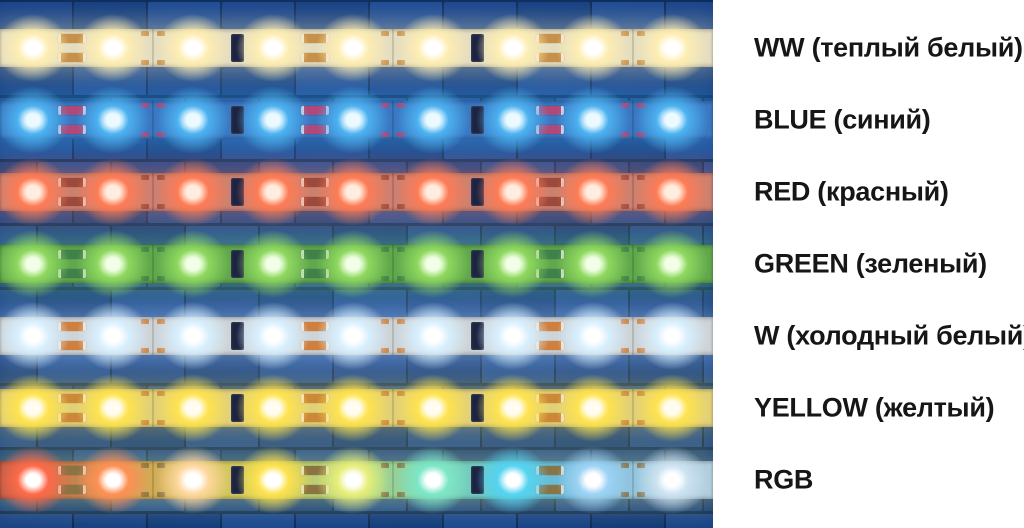 This screenshot has height=528, width=1024. What do you see at coordinates (356, 264) in the screenshot?
I see `led-strip-green` at bounding box center [356, 264].